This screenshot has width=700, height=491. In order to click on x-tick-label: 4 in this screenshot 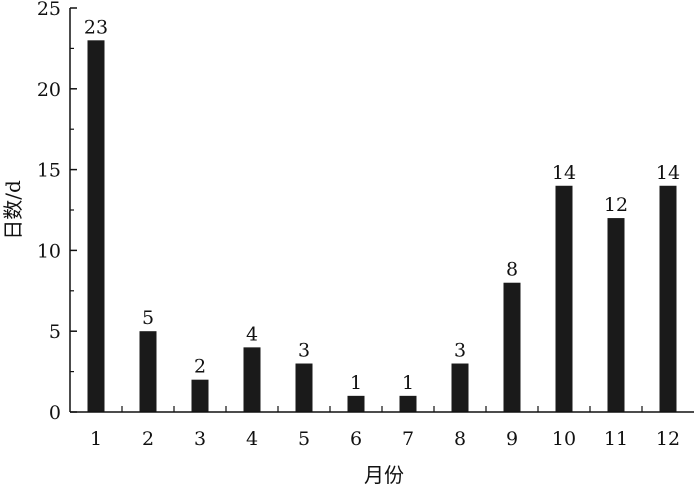, I will do `click(252, 439)`.